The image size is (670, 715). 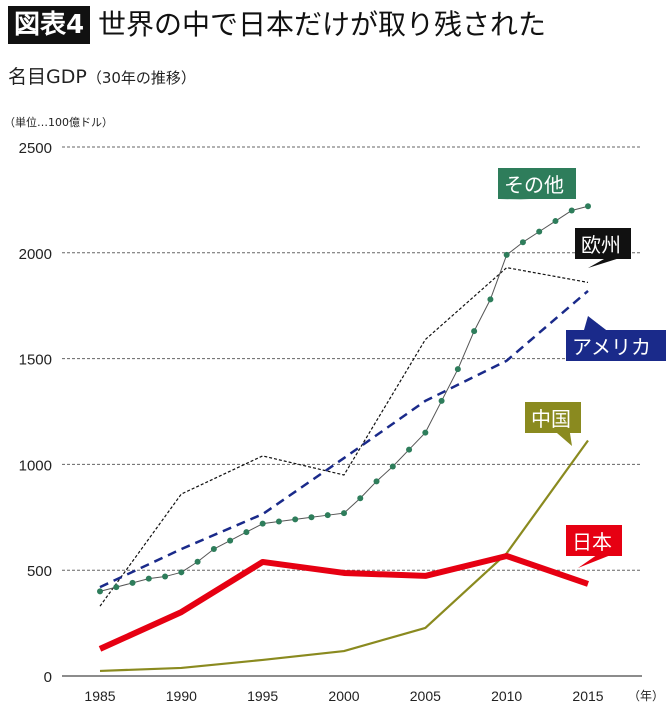 I want to click on y-tick-label: 0, so click(x=48, y=677).